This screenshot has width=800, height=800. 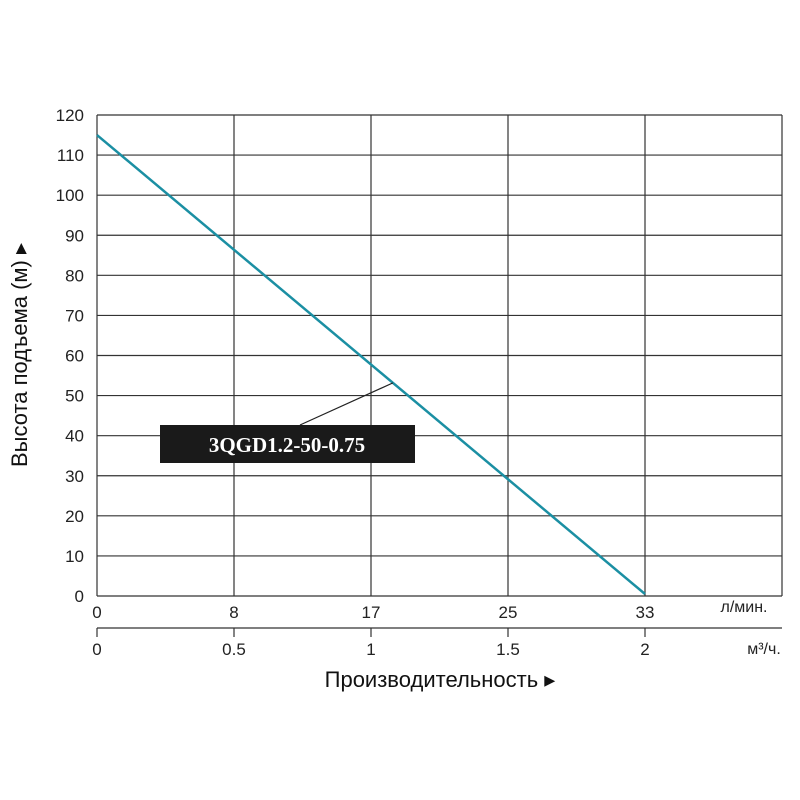 I want to click on x-lpm-tick-label: 17, so click(x=371, y=612).